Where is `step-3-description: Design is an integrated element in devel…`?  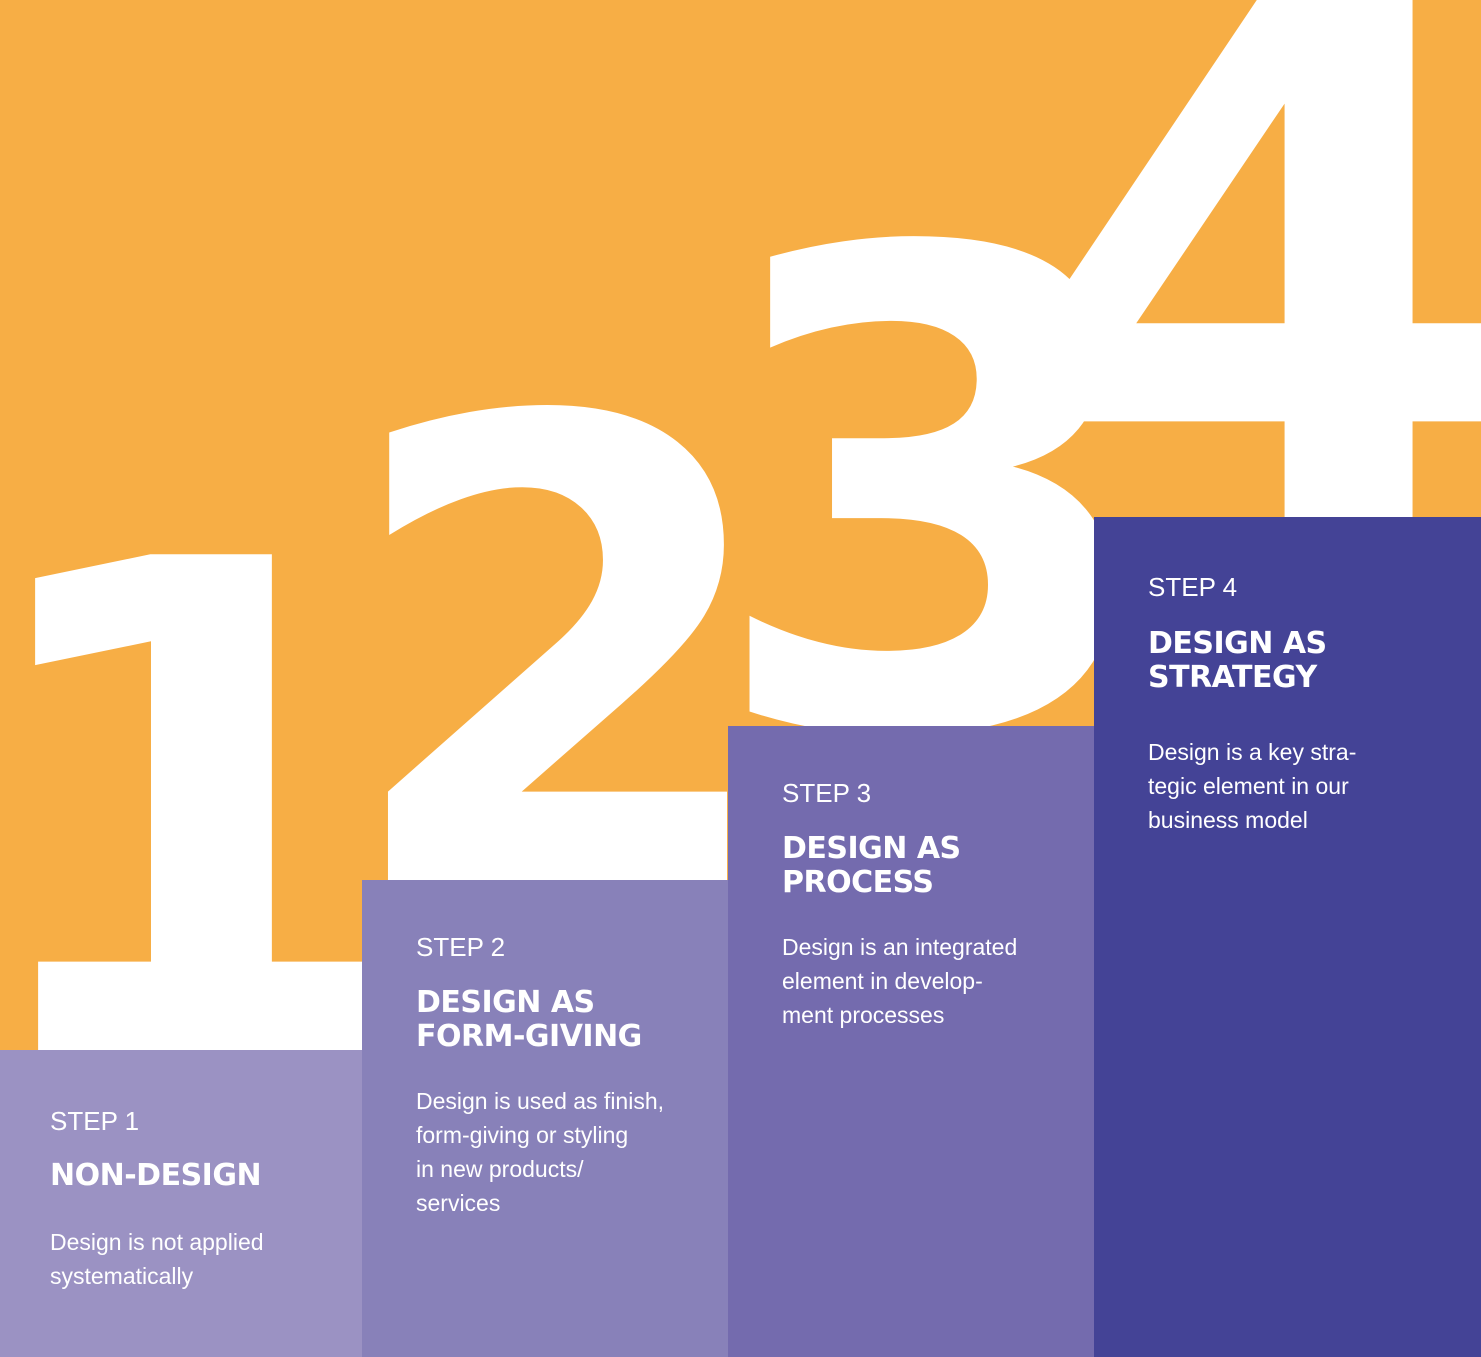 step-3-description: Design is an integrated element in devel… is located at coordinates (900, 981).